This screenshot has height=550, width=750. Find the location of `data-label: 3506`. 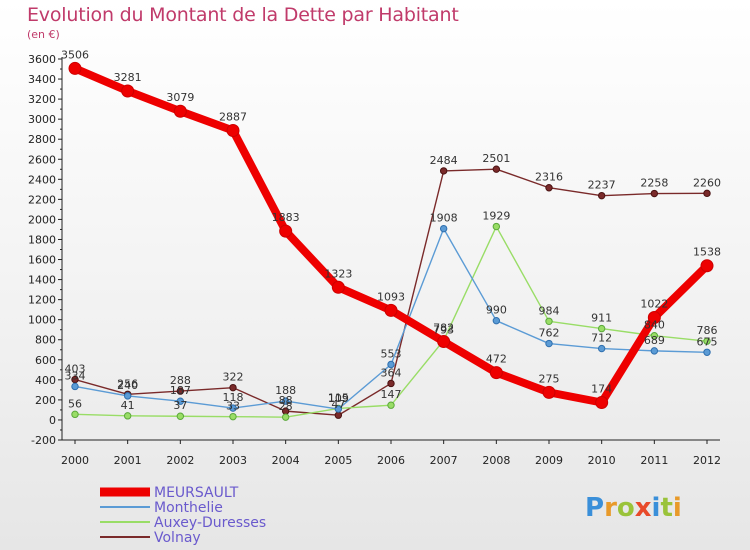

data-label: 3506 is located at coordinates (75, 54).